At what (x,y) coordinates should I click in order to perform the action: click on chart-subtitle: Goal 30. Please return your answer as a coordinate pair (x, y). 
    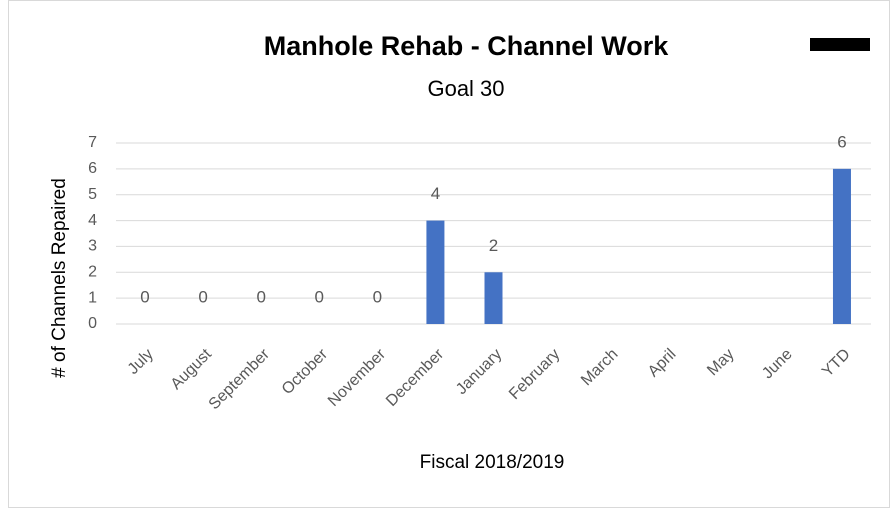
    Looking at the image, I should click on (465, 88).